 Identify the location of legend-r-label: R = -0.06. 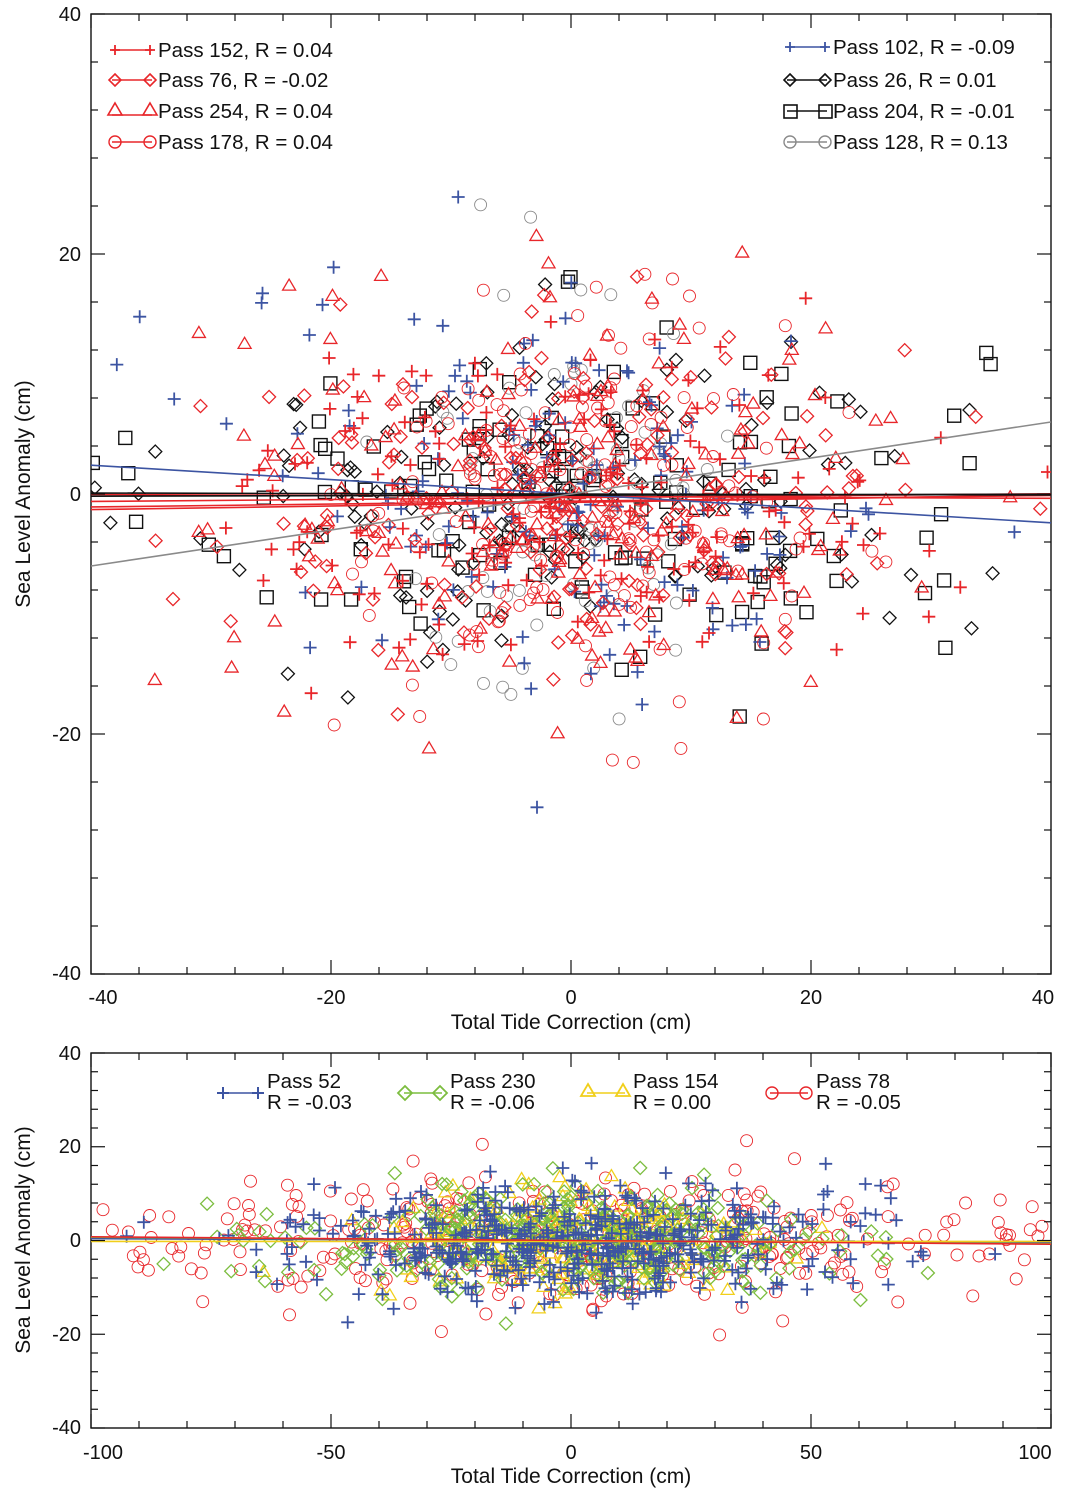
(492, 1102).